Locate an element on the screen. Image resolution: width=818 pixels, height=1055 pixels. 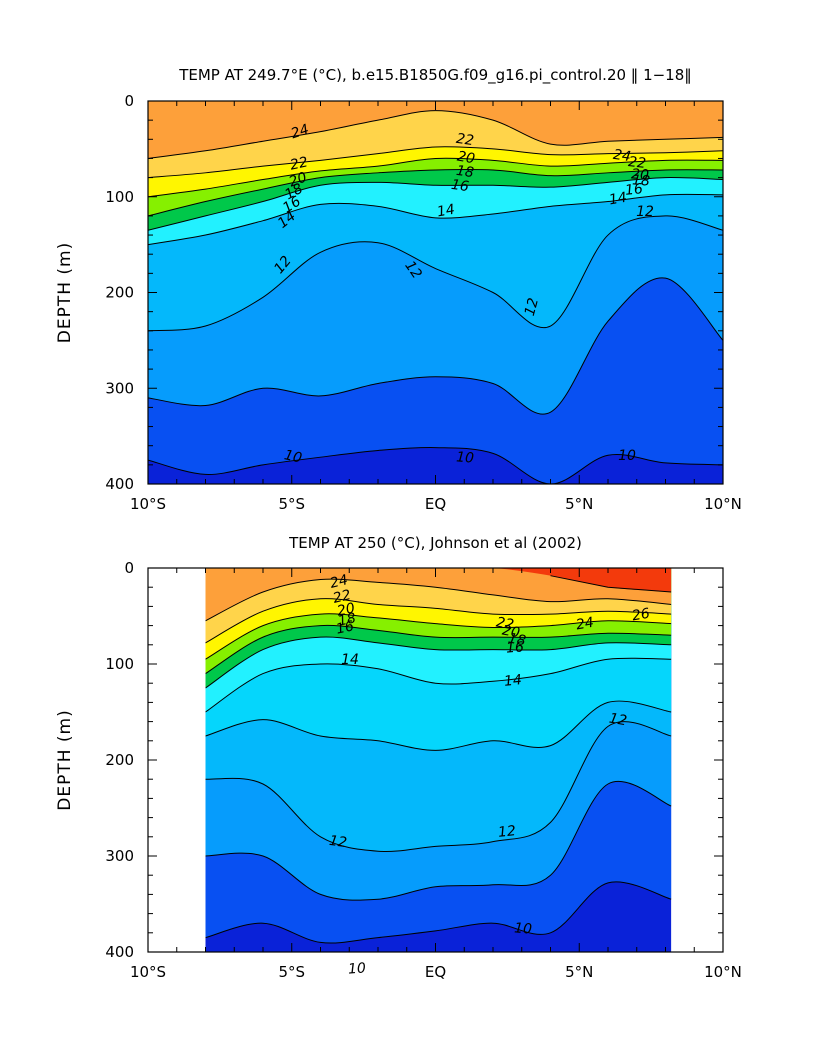
contour-label: 26 is located at coordinates (641, 615).